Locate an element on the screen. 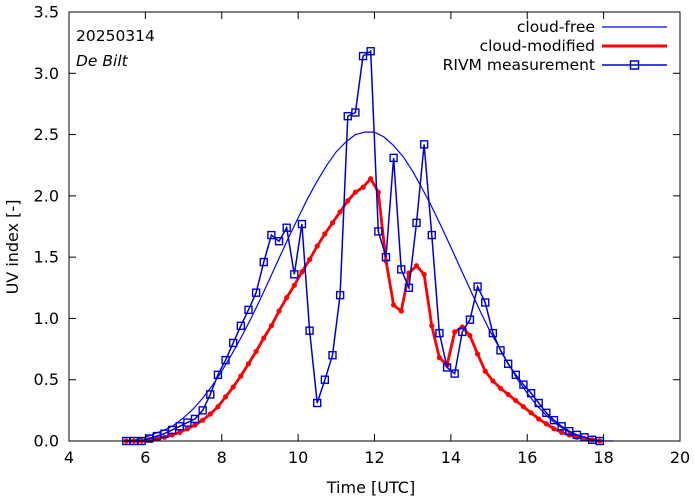 This screenshot has height=501, width=694. legend-marker-rivm-measurement is located at coordinates (634, 65).